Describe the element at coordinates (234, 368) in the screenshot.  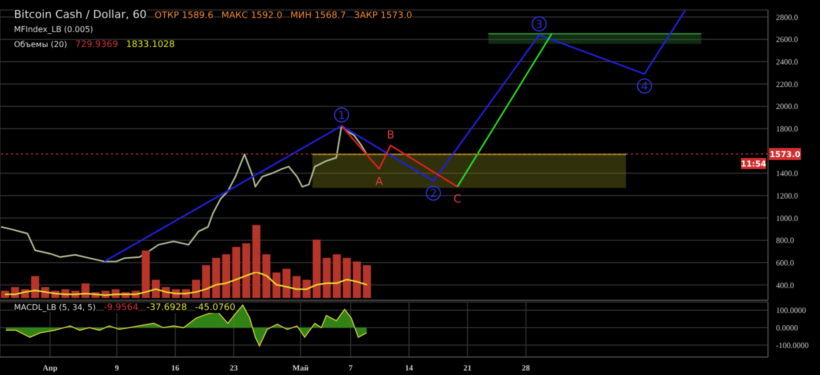
I see `x-tick-label: 23` at that location.